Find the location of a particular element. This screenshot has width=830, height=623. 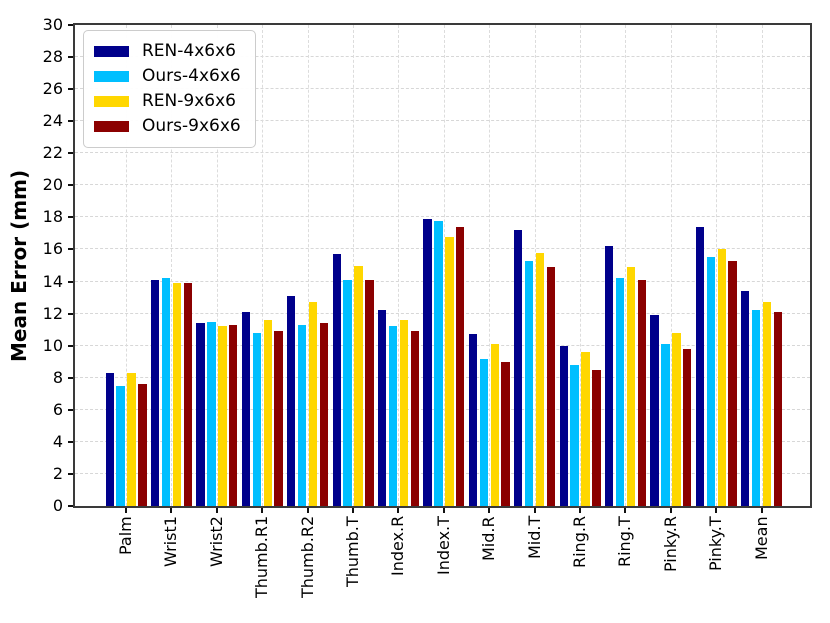

y-tick-label: 6 is located at coordinates (57, 409).